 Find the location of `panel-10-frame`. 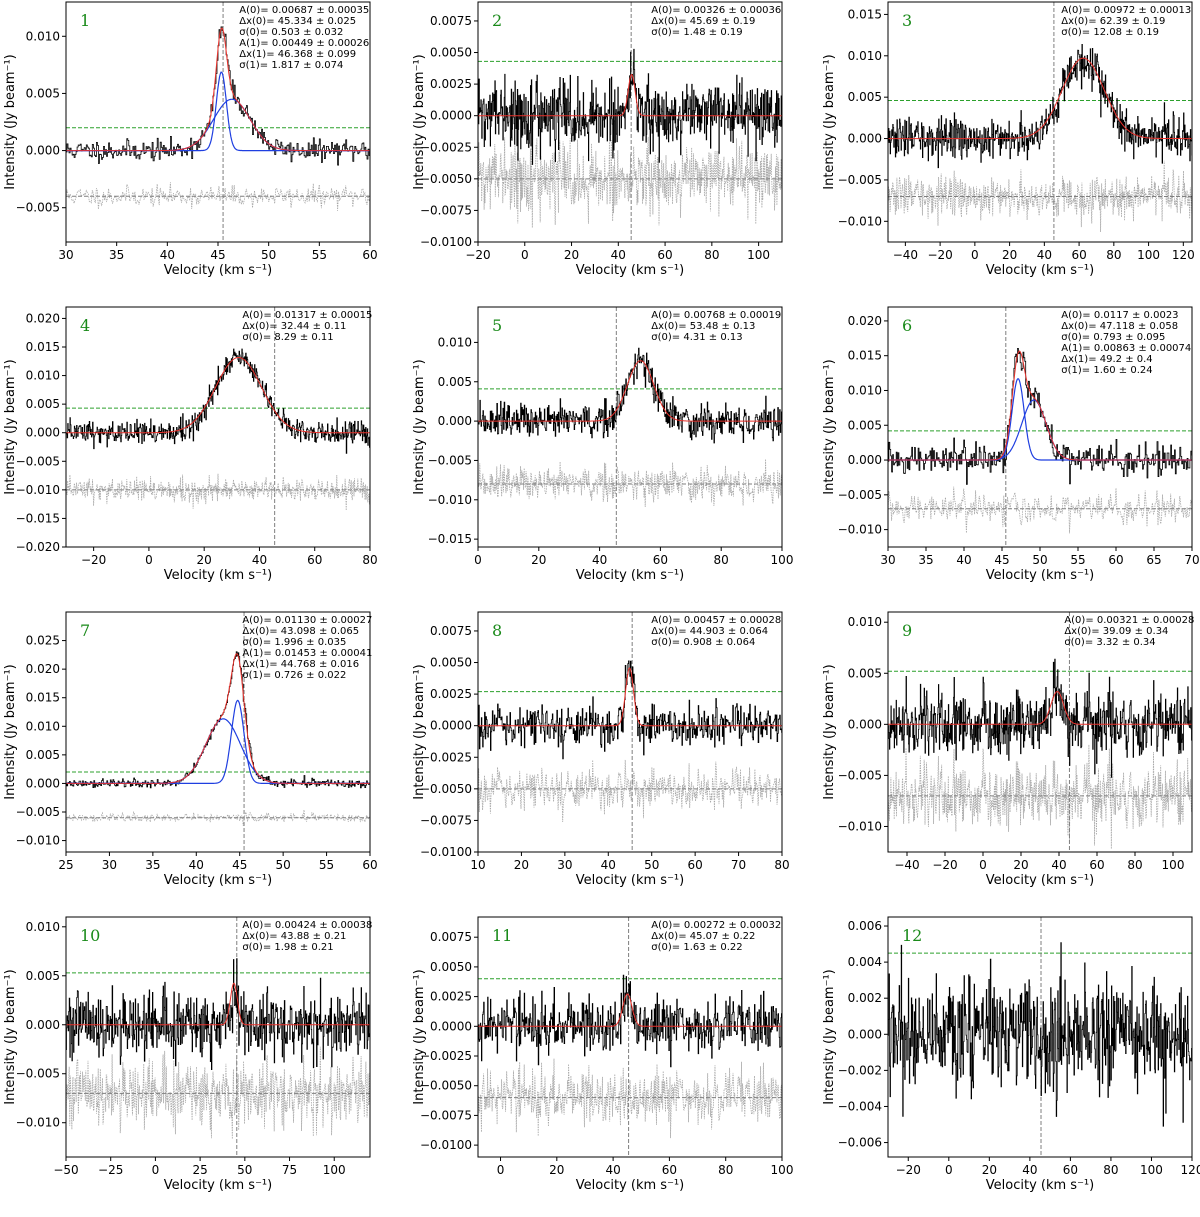

panel-10-frame is located at coordinates (218, 1037).